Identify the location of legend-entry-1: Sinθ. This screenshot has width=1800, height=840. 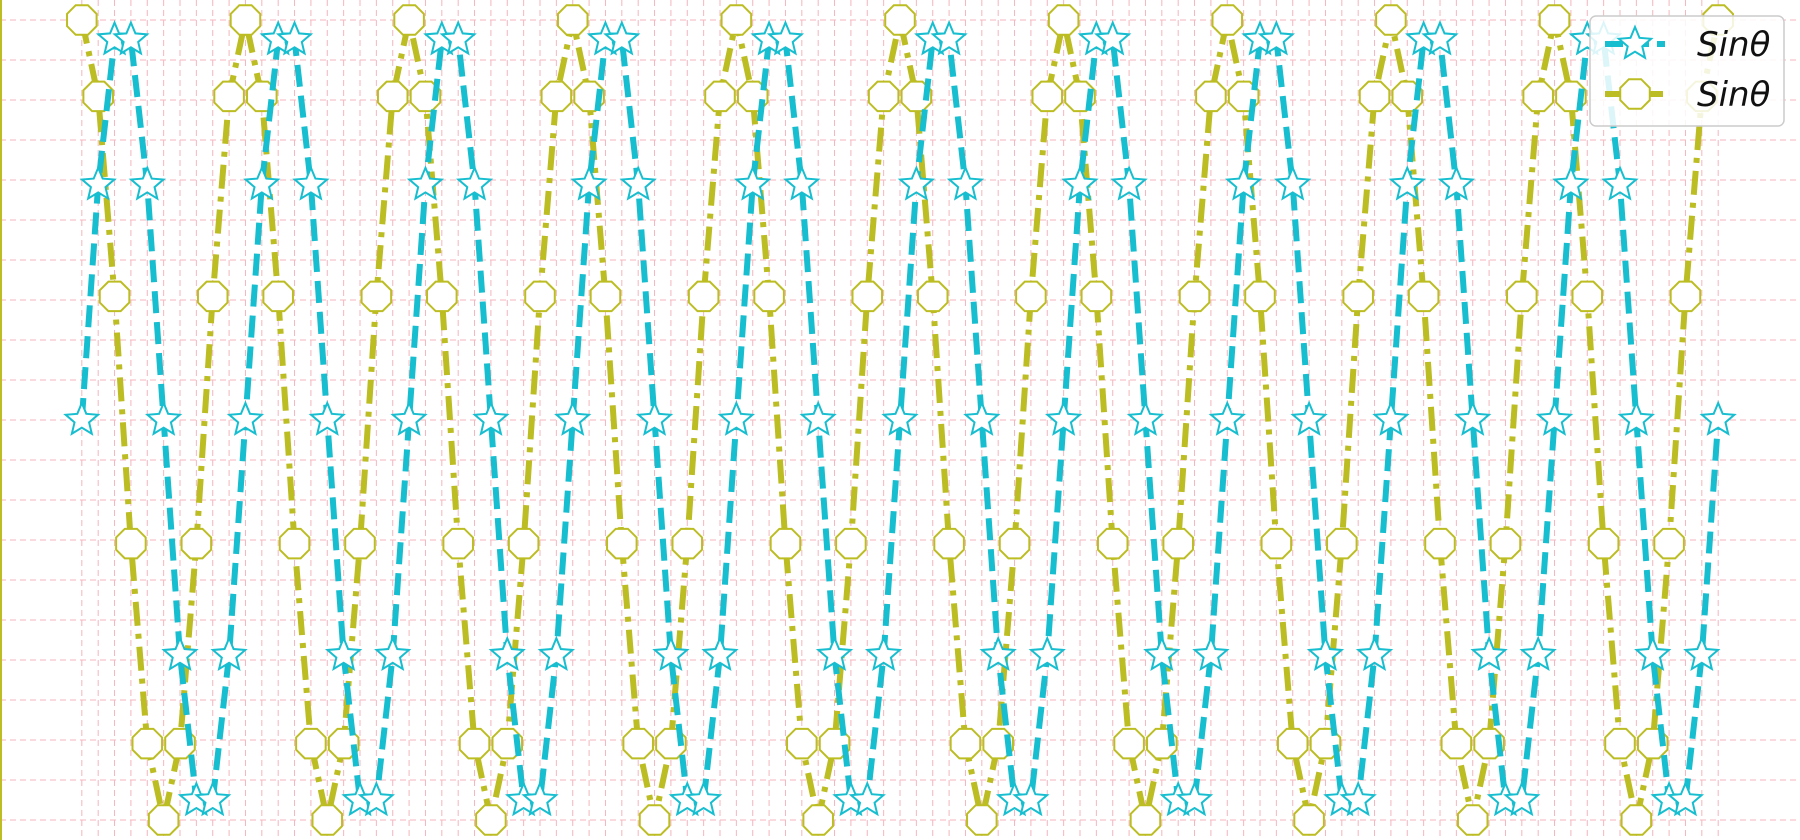
(1688, 95).